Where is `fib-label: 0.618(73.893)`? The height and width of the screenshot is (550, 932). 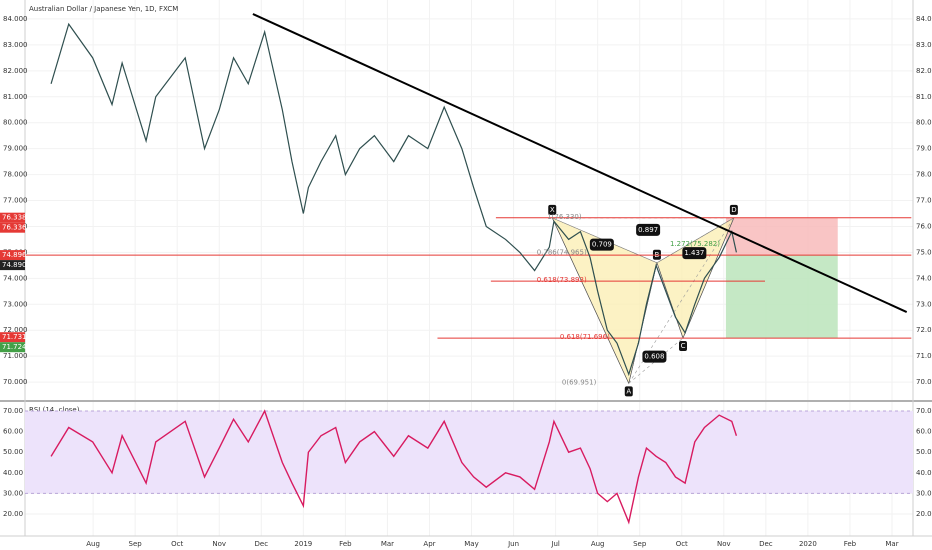 fib-label: 0.618(73.893) is located at coordinates (562, 280).